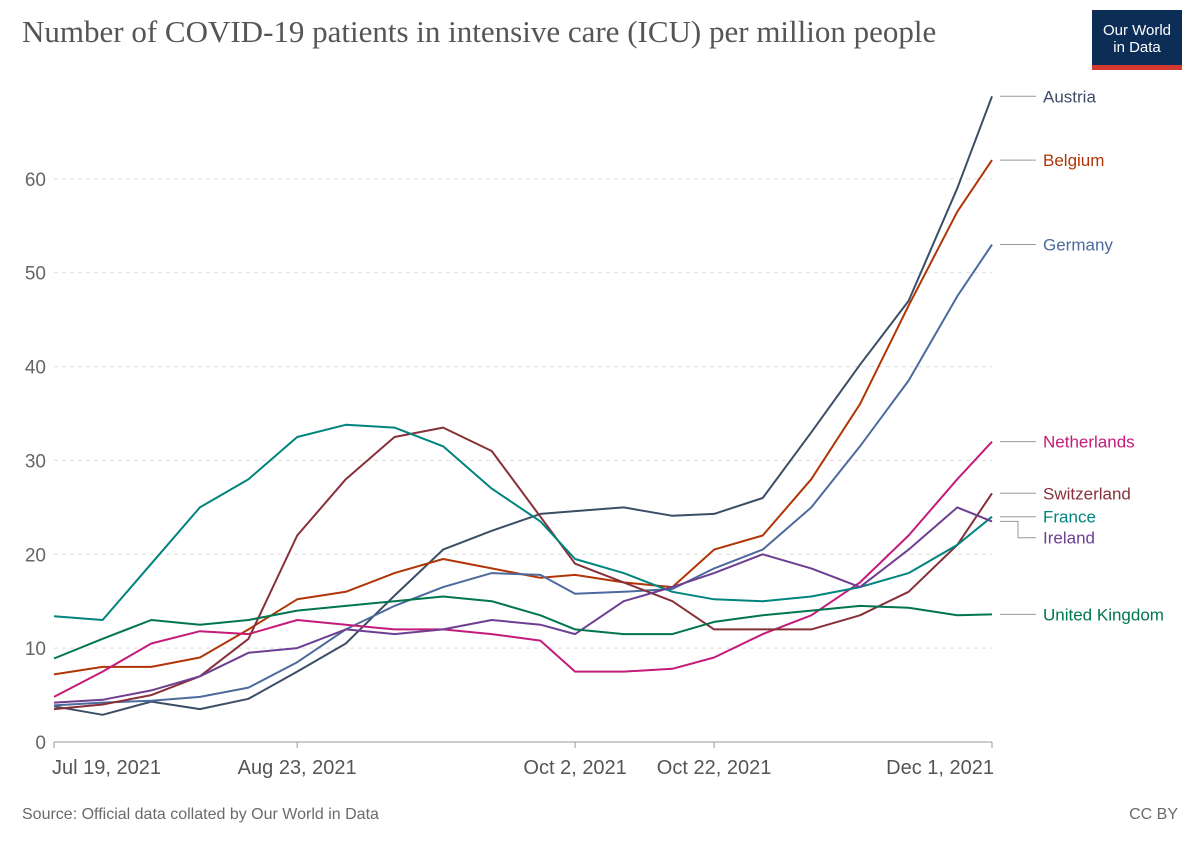  Describe the element at coordinates (1087, 493) in the screenshot. I see `series-label-switzerland: Switzerland` at that location.